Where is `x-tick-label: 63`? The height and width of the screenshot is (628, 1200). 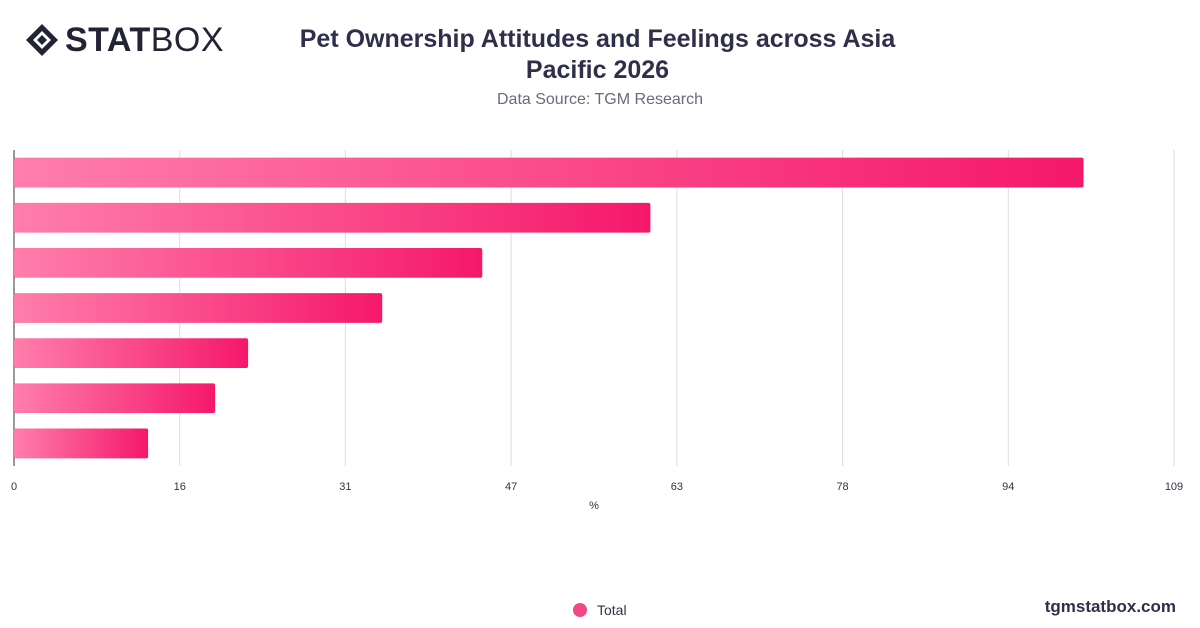 x-tick-label: 63 is located at coordinates (677, 487).